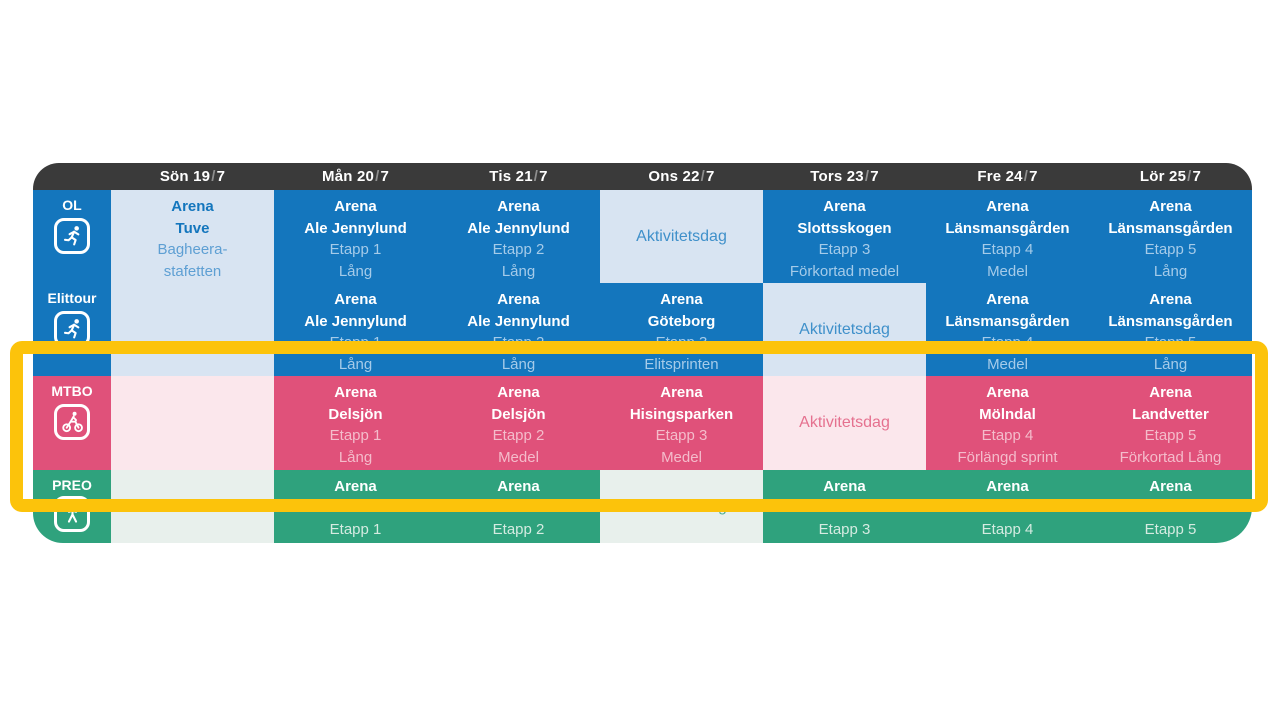 This screenshot has width=1280, height=720. I want to click on col-header-text: Tors 23, so click(837, 176).